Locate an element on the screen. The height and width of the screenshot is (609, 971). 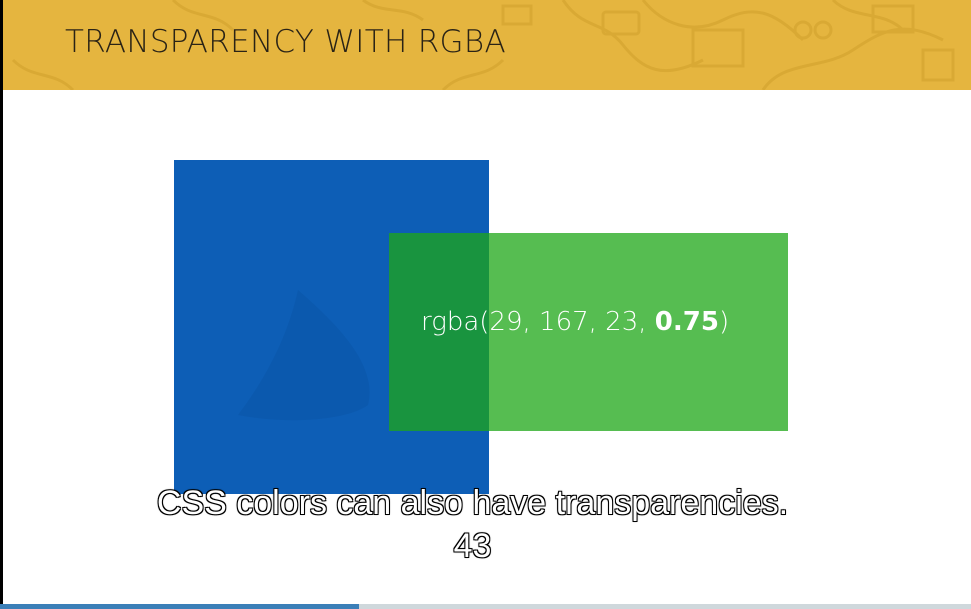
header-pattern-decoration is located at coordinates (483, 45).